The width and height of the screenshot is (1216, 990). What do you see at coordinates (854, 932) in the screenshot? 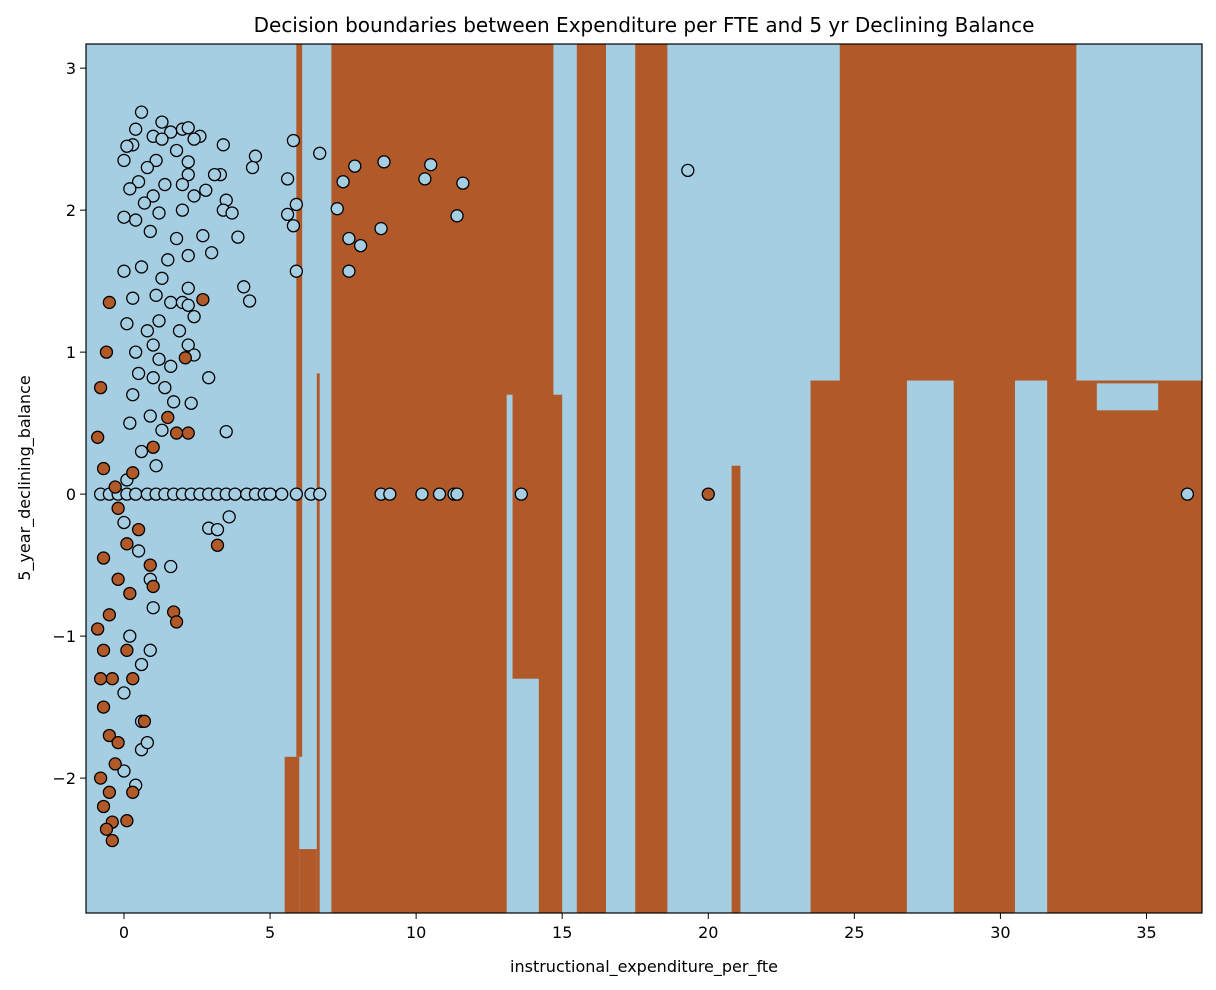
I see `x-tick-label: 25` at bounding box center [854, 932].